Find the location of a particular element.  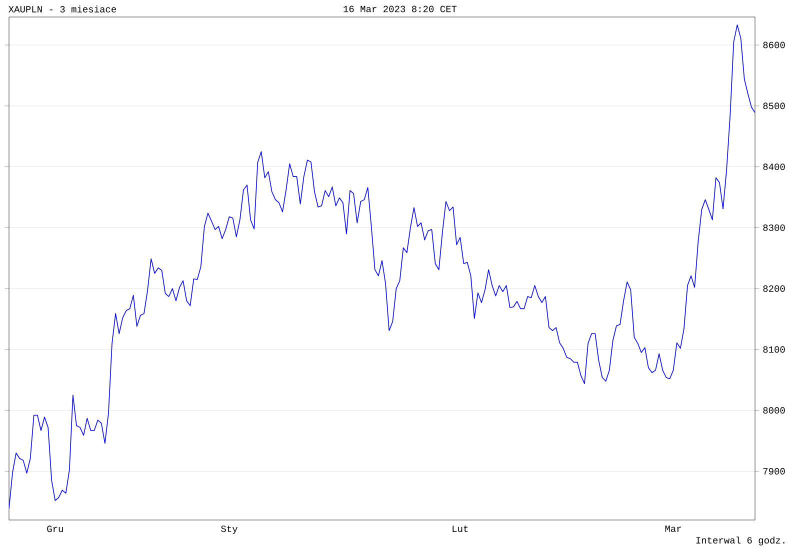

y-tick-label: 8300 is located at coordinates (774, 227).